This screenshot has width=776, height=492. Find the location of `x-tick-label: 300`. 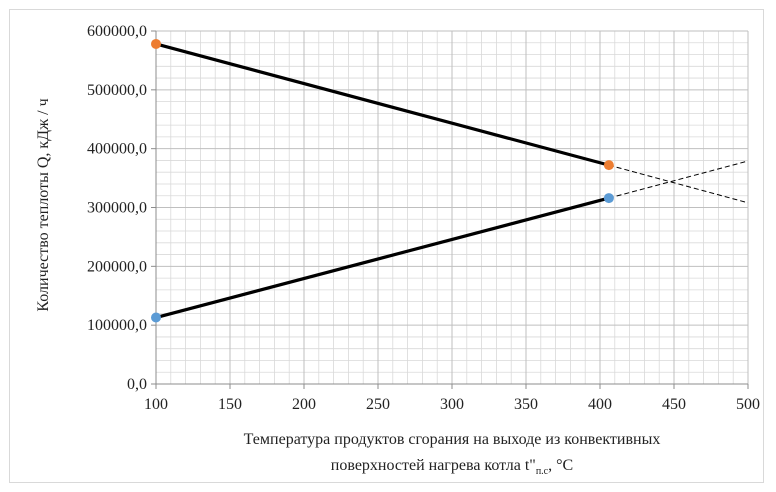

x-tick-label: 300 is located at coordinates (452, 404).